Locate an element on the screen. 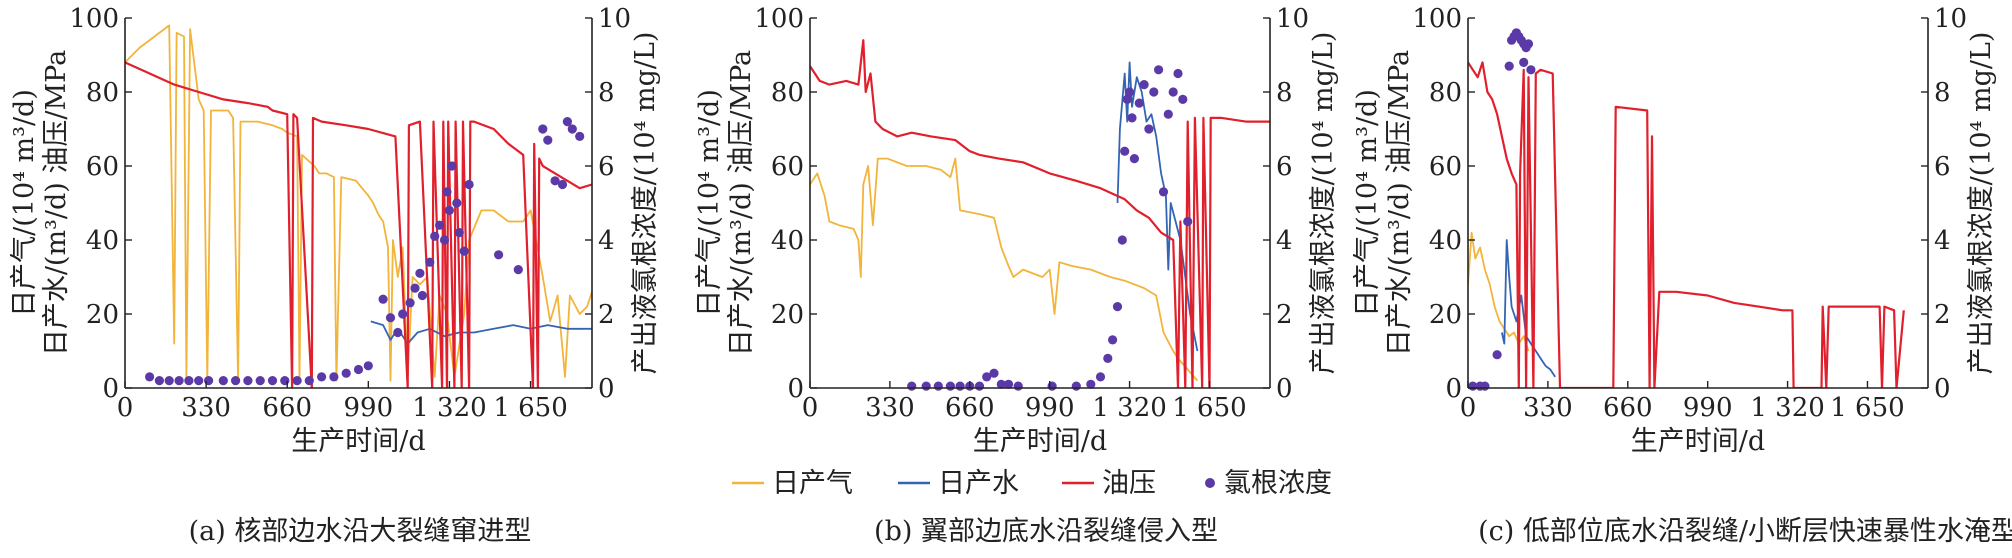 The image size is (2012, 558). legend-label: 日产水 is located at coordinates (978, 483).